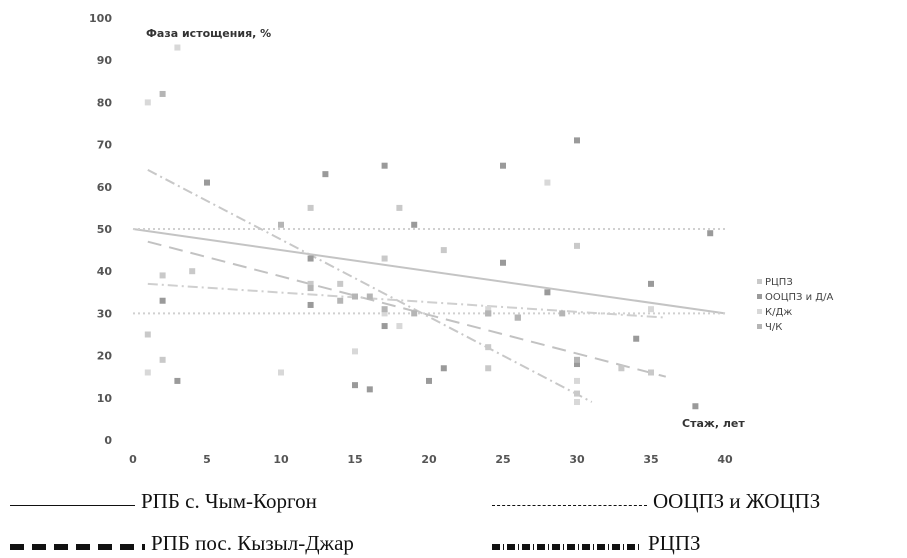 The height and width of the screenshot is (558, 907). Describe the element at coordinates (208, 33) in the screenshot. I see `chart-title: Фаза истощения, %` at that location.